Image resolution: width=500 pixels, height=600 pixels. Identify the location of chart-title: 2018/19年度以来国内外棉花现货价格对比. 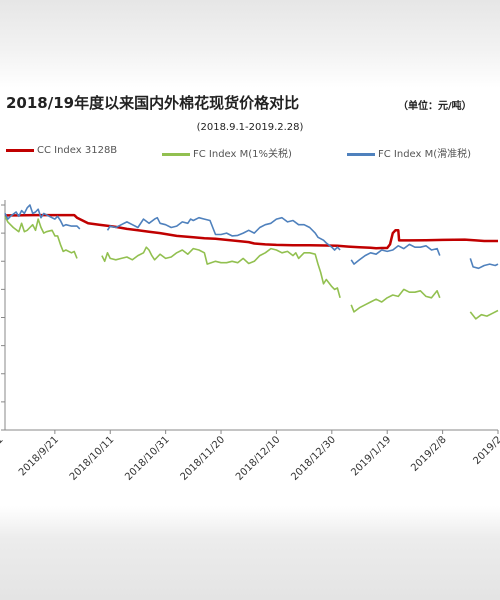
(153, 103).